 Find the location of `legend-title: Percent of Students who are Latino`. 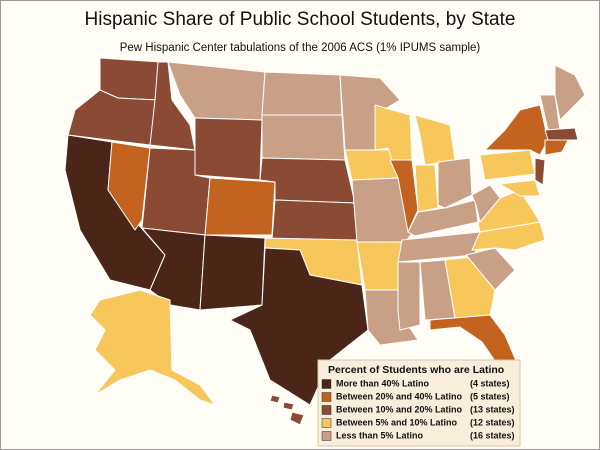

legend-title: Percent of Students who are Latino is located at coordinates (416, 370).